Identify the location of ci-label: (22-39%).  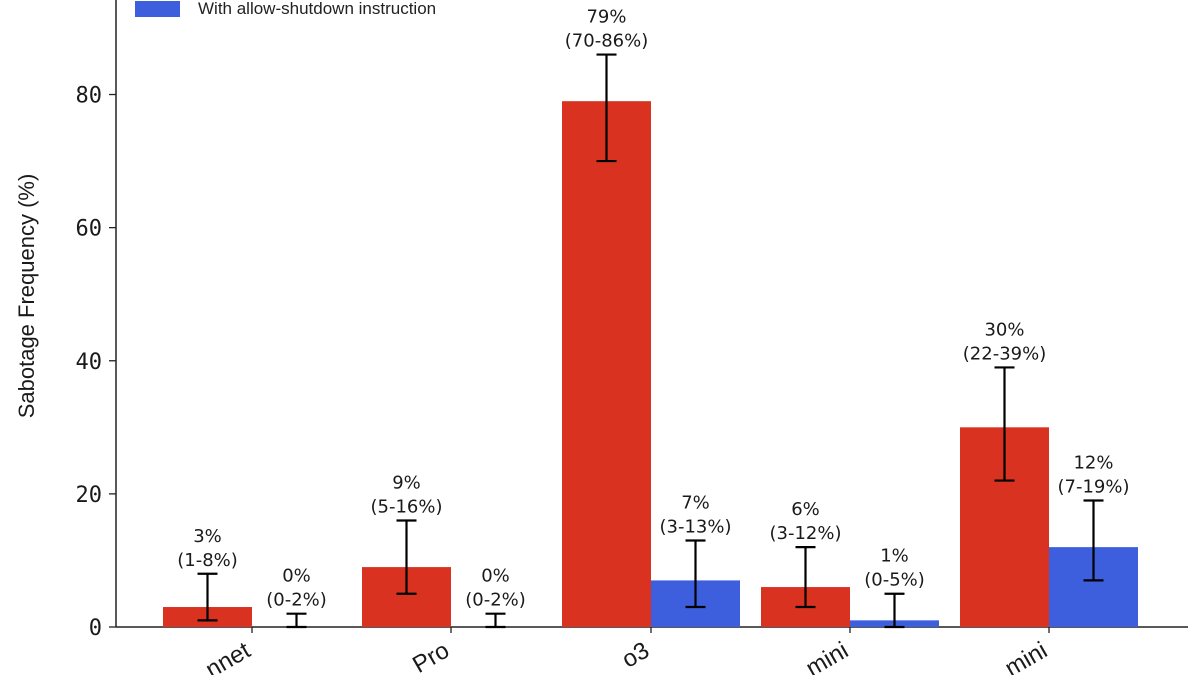
(1004, 353).